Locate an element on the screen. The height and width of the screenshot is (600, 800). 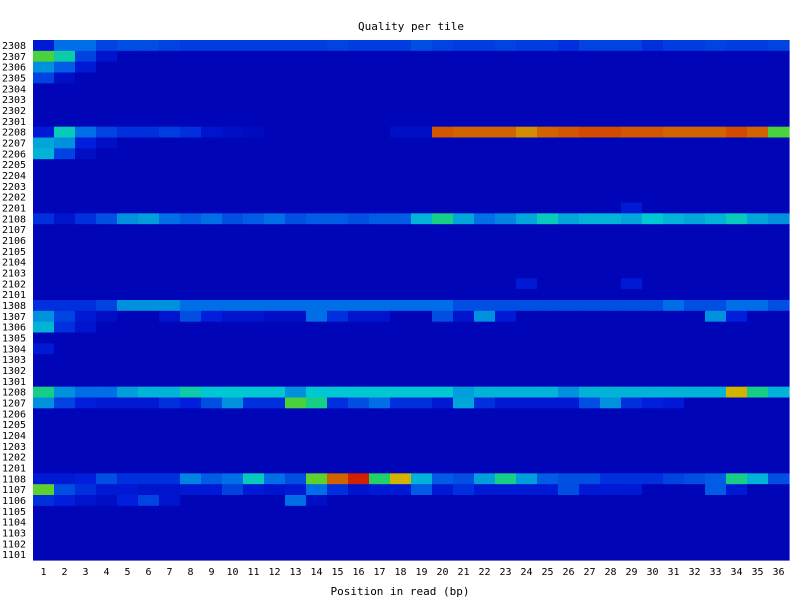
x-tick-label: 4 is located at coordinates (106, 572).